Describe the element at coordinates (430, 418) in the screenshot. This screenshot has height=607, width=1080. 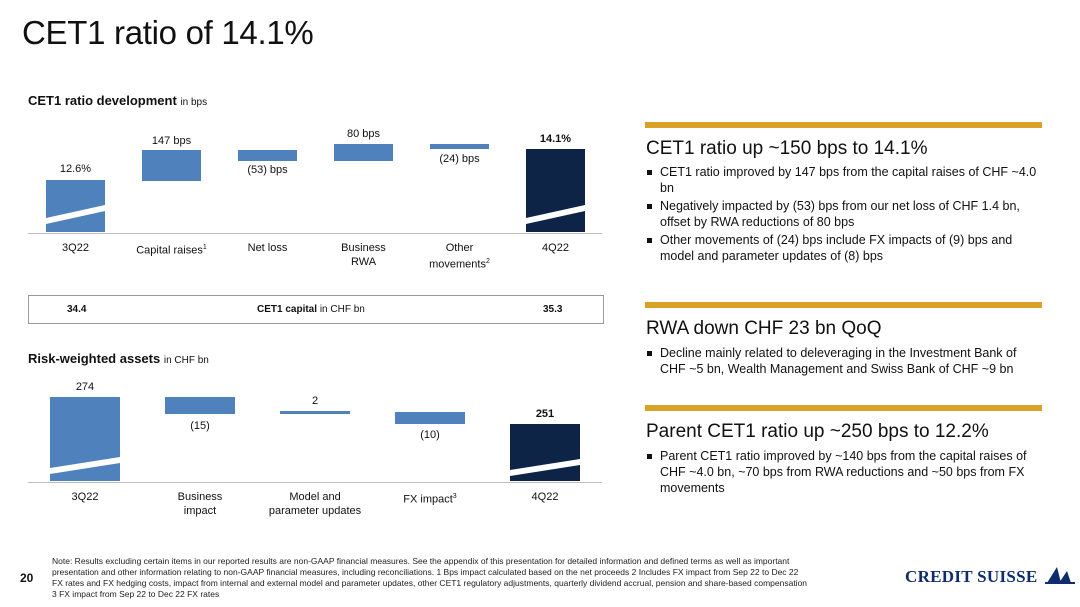
I see `bar-fx-impact` at that location.